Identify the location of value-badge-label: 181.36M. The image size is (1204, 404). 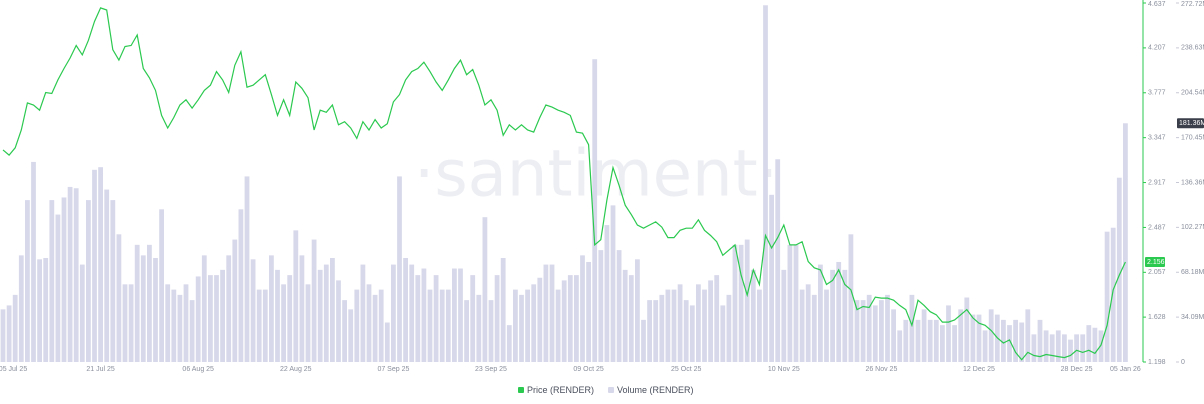
(1191, 123).